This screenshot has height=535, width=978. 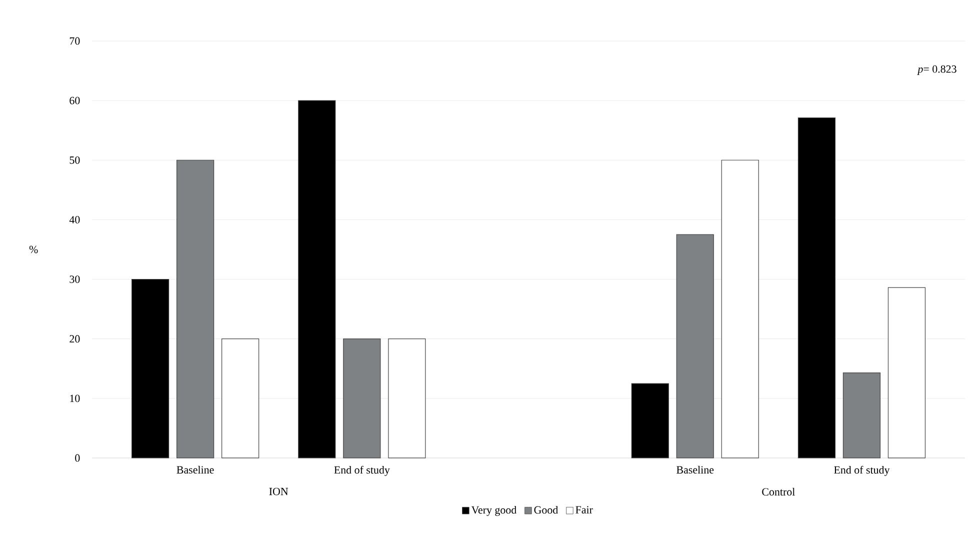 What do you see at coordinates (936, 70) in the screenshot?
I see `annotation: p= 0.823` at bounding box center [936, 70].